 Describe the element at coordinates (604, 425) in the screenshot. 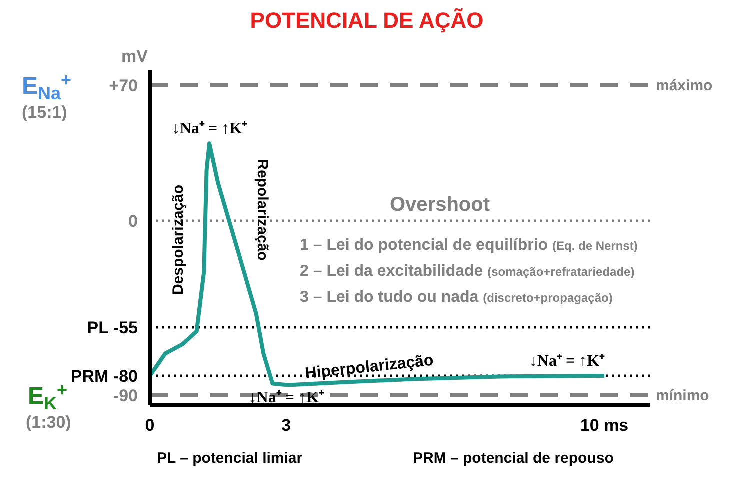

I see `x-tick-label: 10 ms` at that location.